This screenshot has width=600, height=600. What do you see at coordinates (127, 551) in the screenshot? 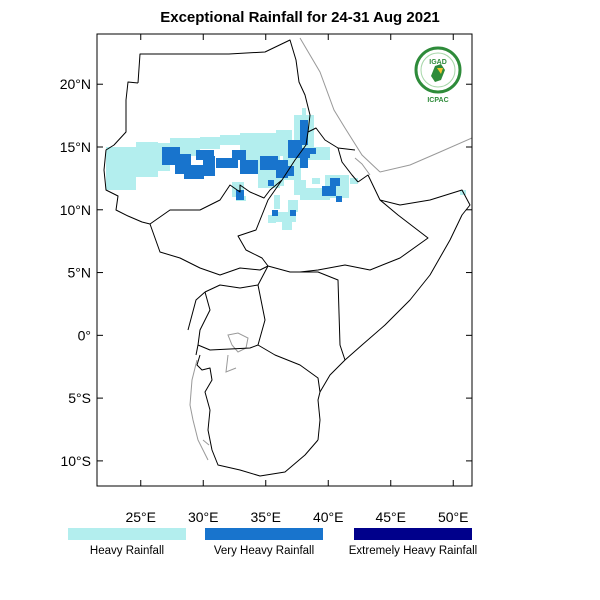
I see `legend-label-heavy: Heavy Rainfall` at bounding box center [127, 551].